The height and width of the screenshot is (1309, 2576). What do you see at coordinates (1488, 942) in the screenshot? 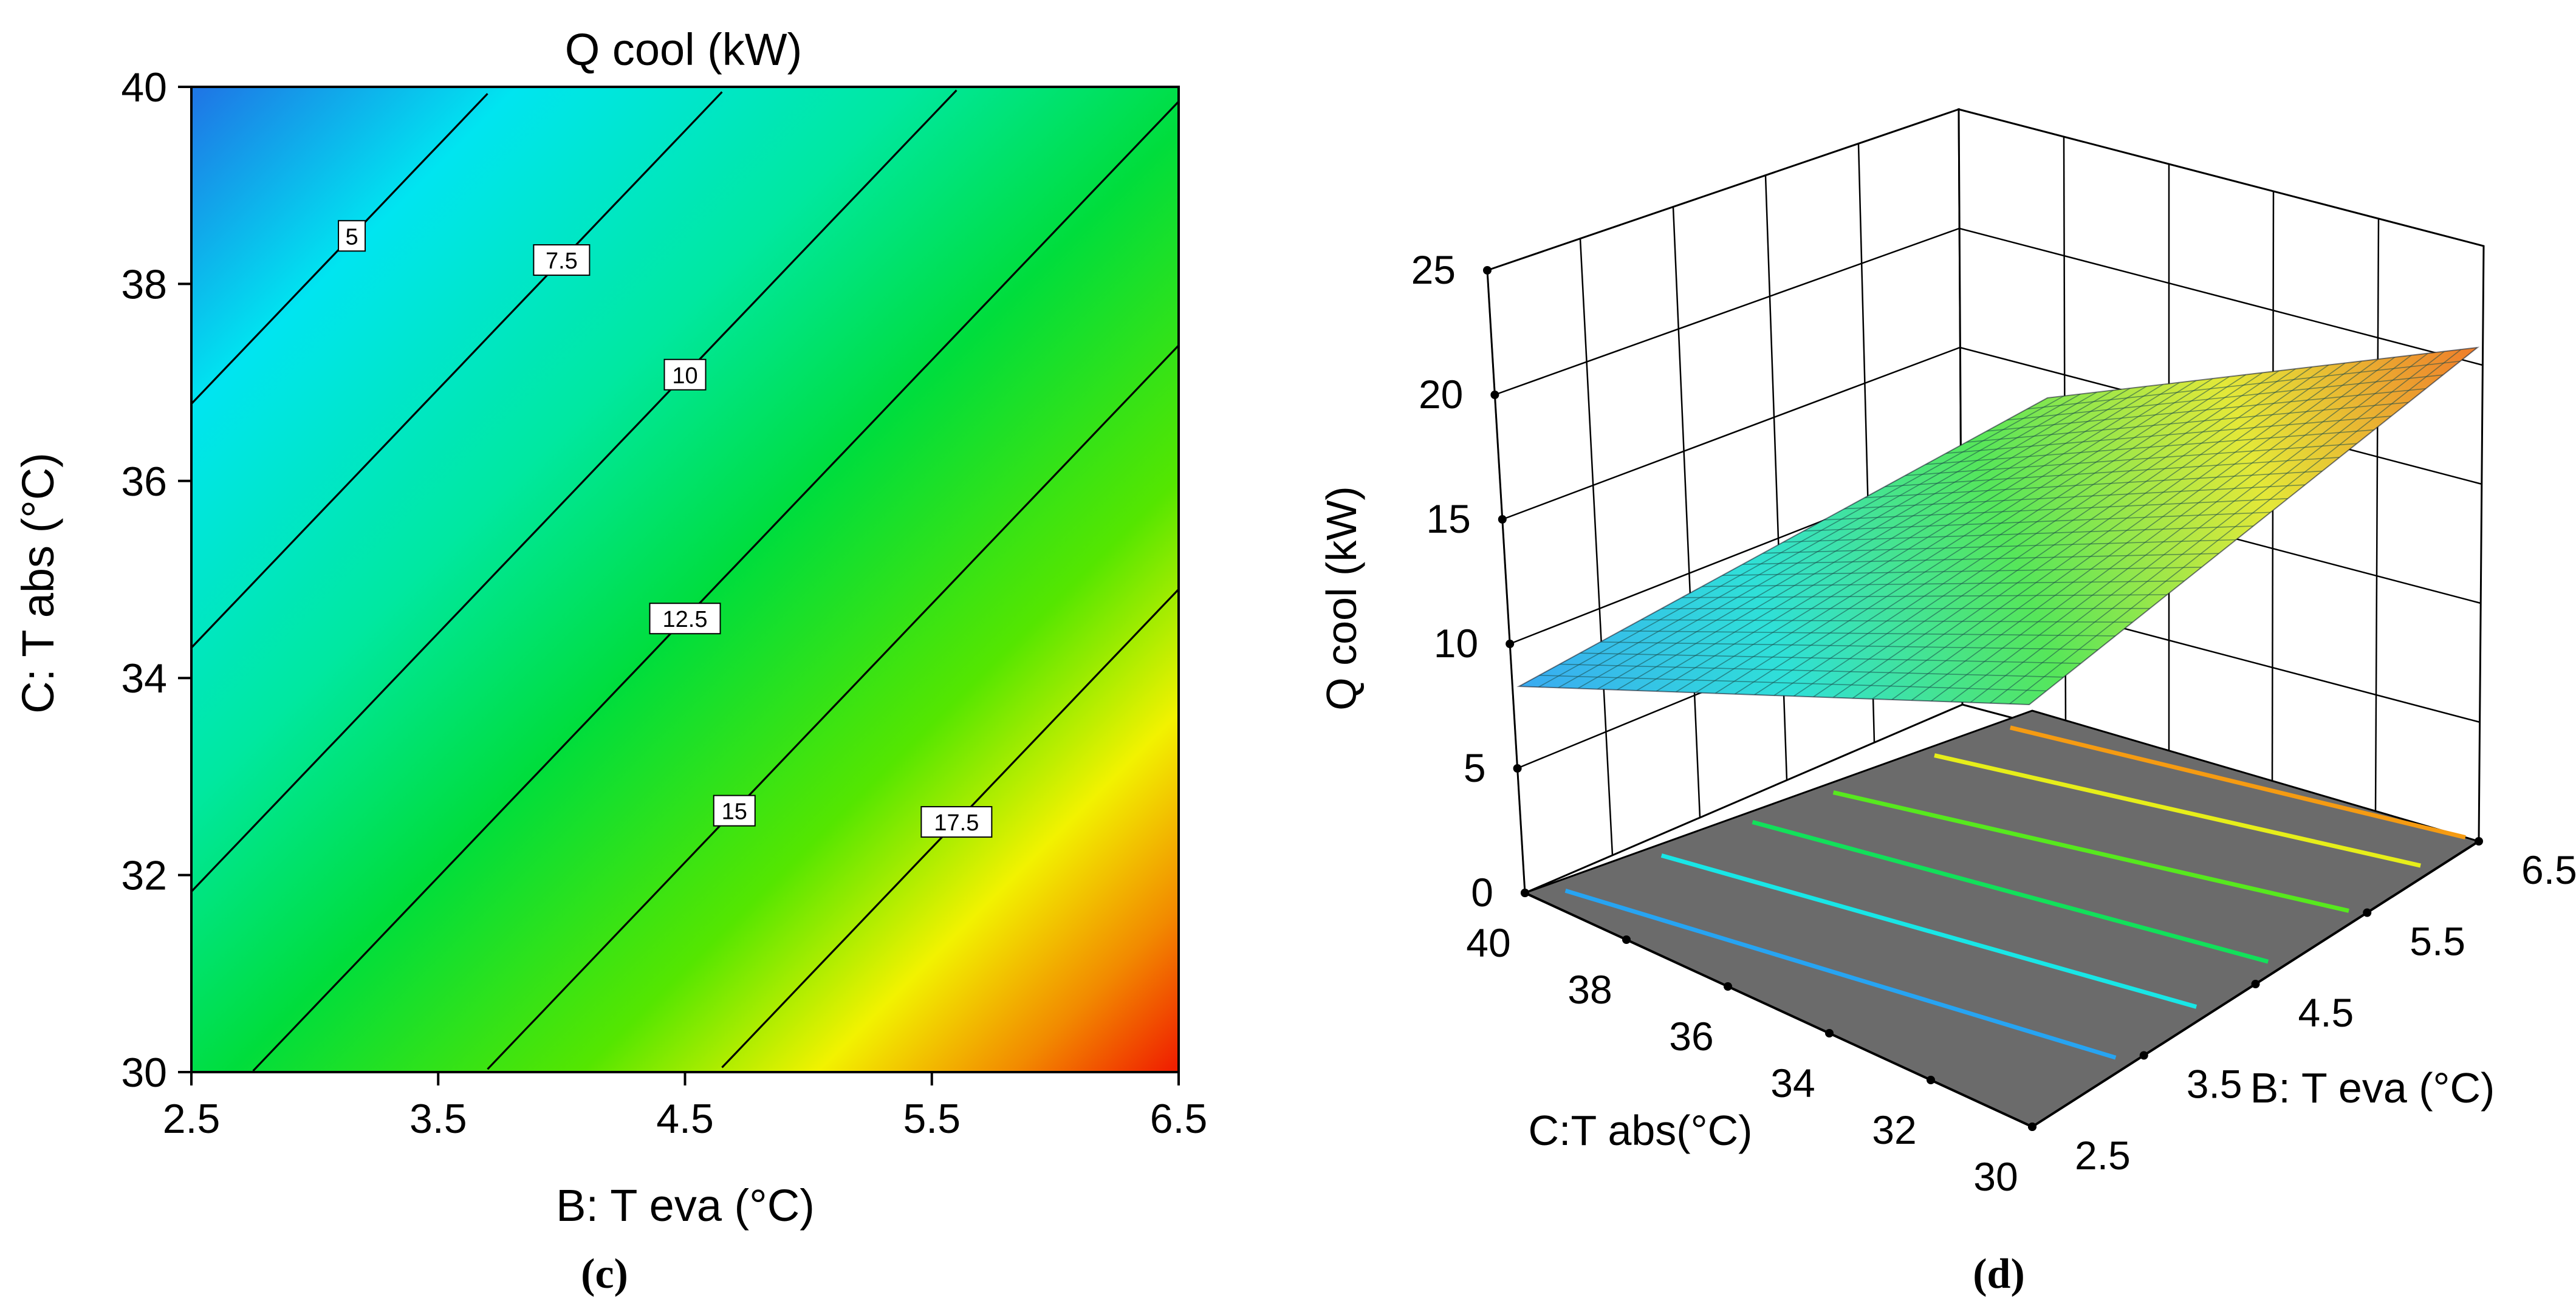
I see `x-tick-label: 40` at bounding box center [1488, 942].